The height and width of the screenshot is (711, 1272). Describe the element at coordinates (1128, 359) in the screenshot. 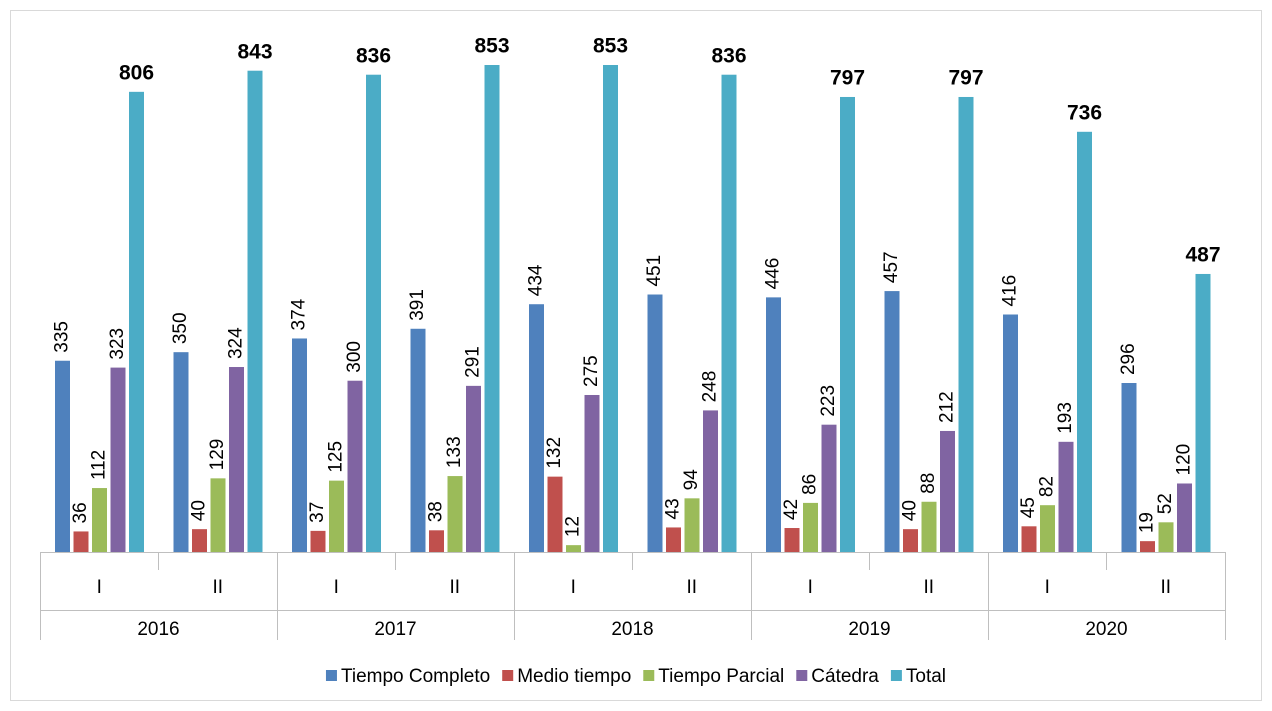

I see `value-label: 296` at that location.